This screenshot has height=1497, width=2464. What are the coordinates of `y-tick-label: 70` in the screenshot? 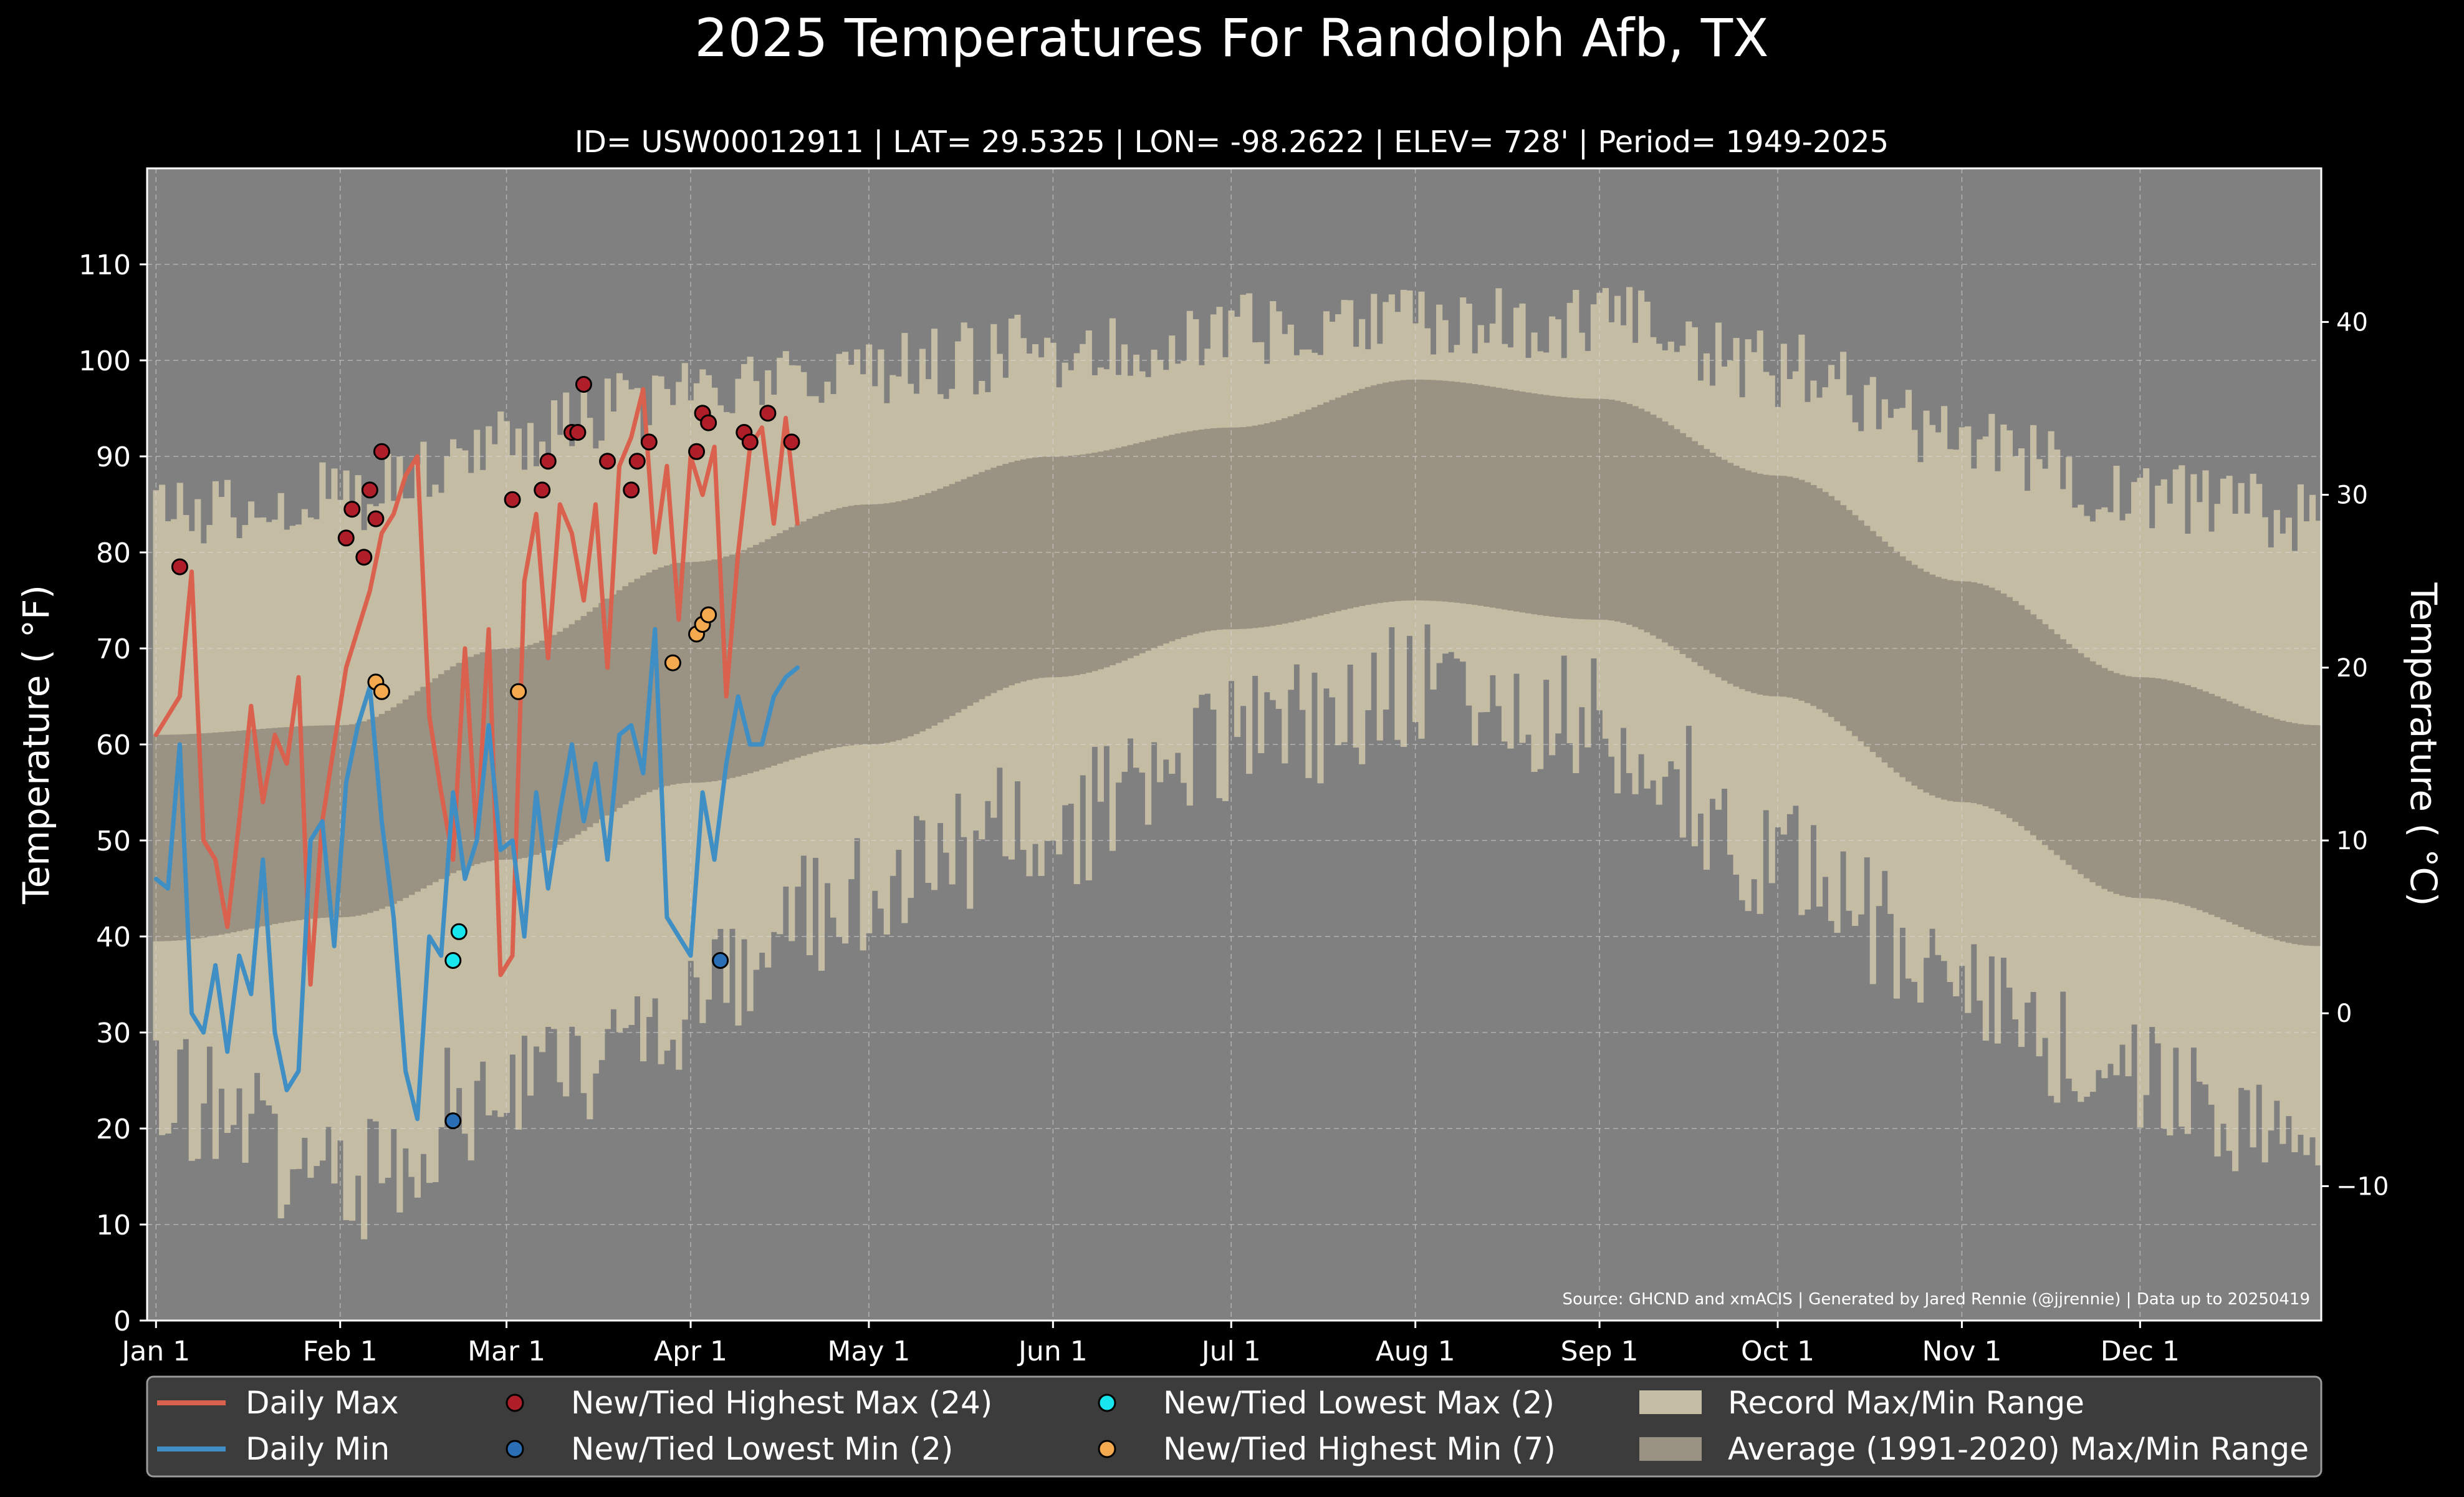 It's located at (113, 649).